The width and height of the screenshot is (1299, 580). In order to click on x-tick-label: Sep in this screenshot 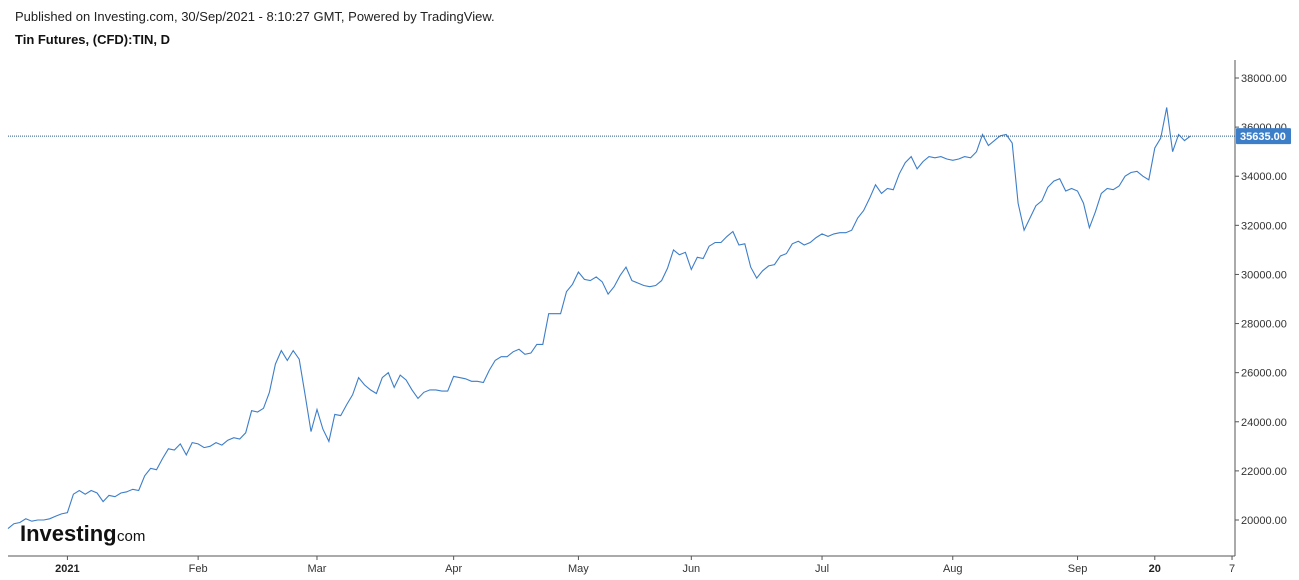, I will do `click(1078, 569)`.